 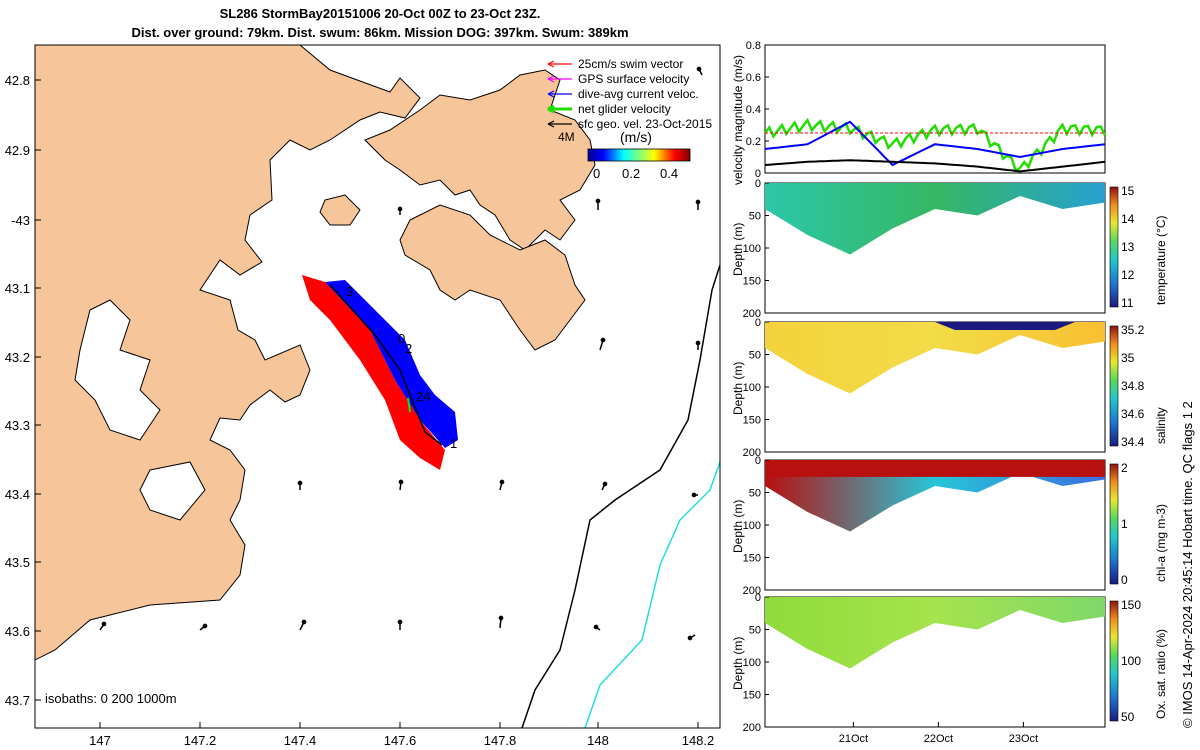 I want to click on colorbar-tick-label: 100, so click(x=1131, y=661).